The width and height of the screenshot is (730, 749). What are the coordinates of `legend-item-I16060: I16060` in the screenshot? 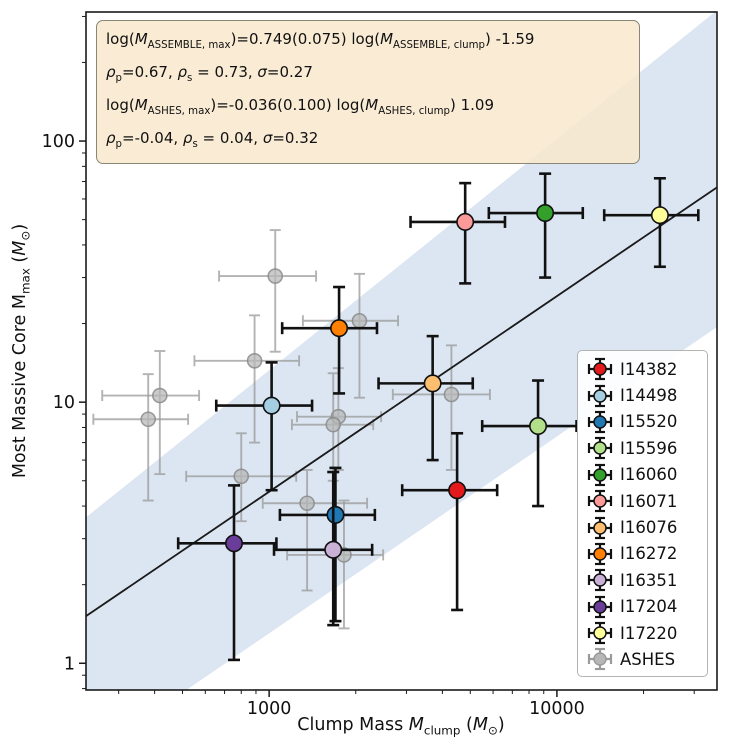 It's located at (642, 475).